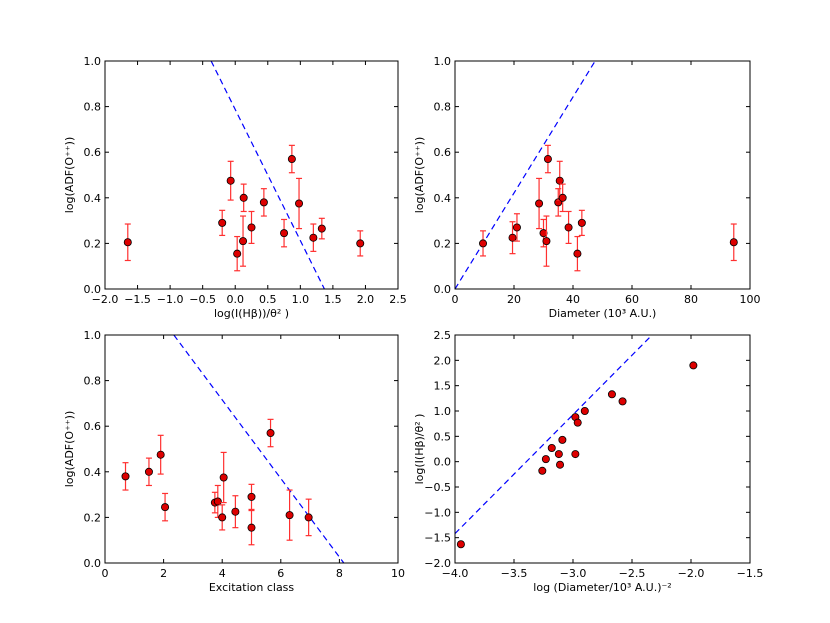 This screenshot has height=623, width=830. Describe the element at coordinates (339, 573) in the screenshot. I see `x-tick-label: 8` at that location.